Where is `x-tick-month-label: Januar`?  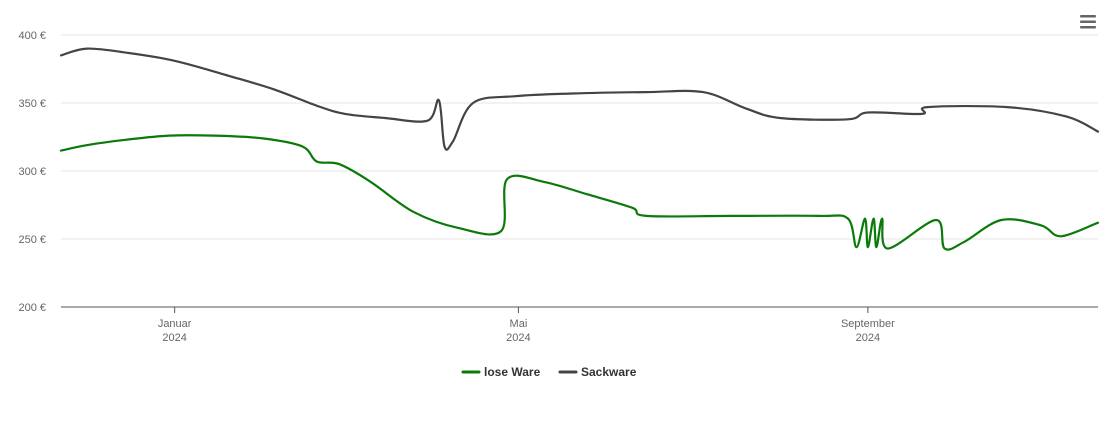
x-tick-month-label: Januar is located at coordinates (175, 324).